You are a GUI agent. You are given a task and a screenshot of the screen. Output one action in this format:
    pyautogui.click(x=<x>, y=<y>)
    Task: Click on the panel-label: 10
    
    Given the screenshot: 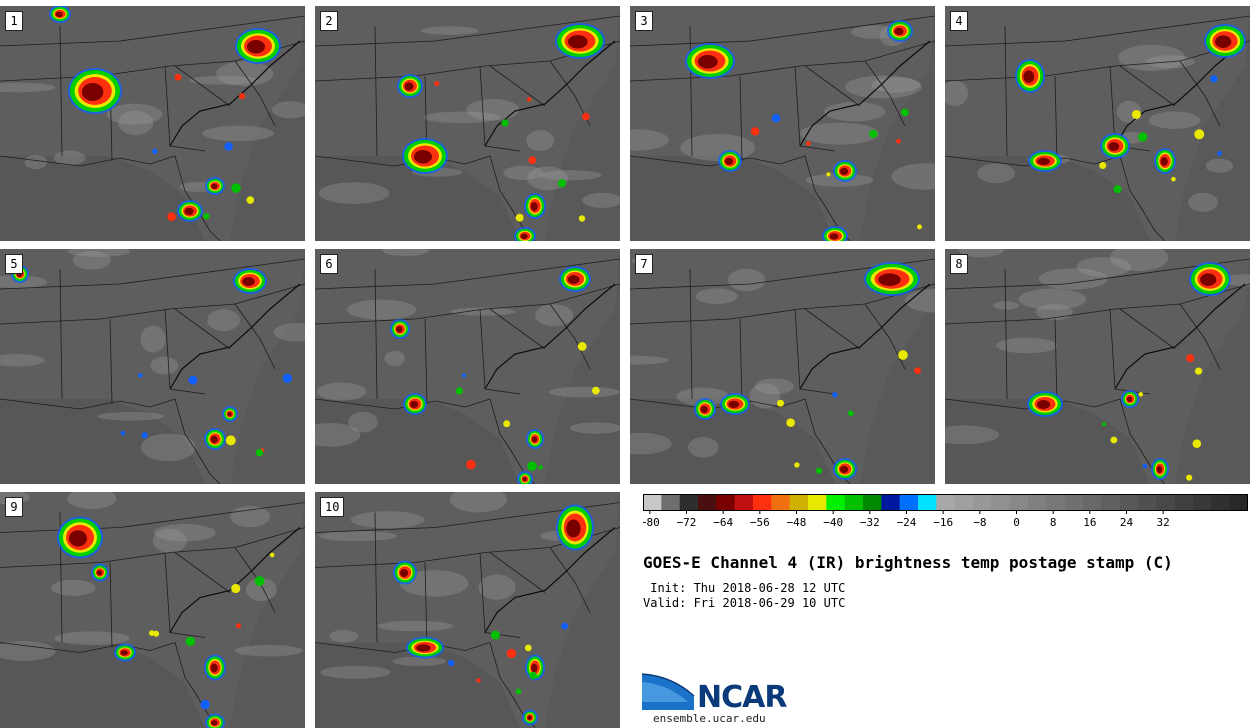 What is the action you would take?
    pyautogui.click(x=332, y=507)
    